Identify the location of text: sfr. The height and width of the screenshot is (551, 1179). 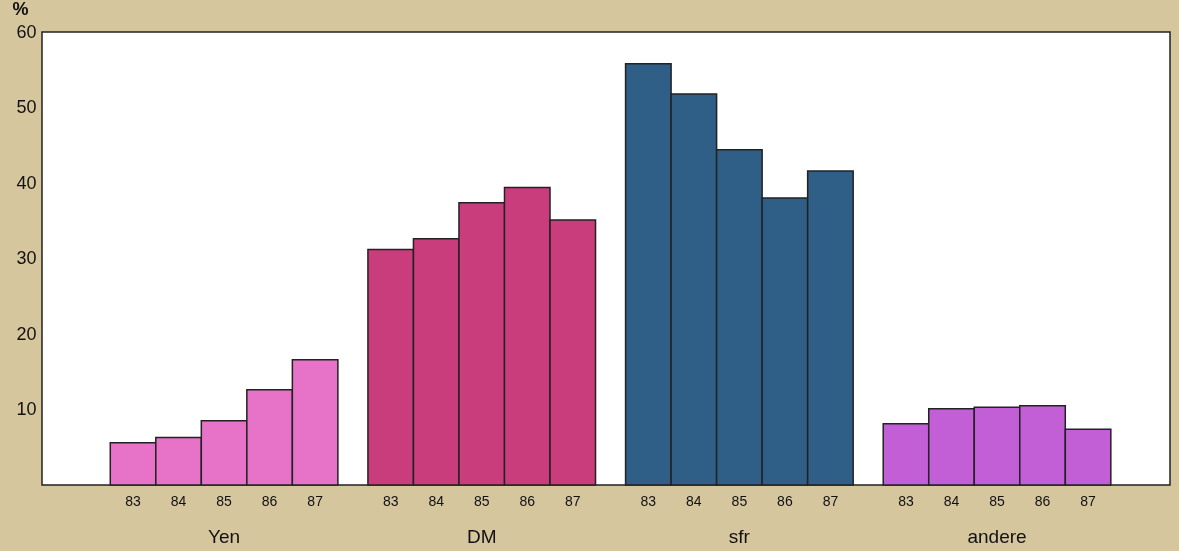
(739, 536).